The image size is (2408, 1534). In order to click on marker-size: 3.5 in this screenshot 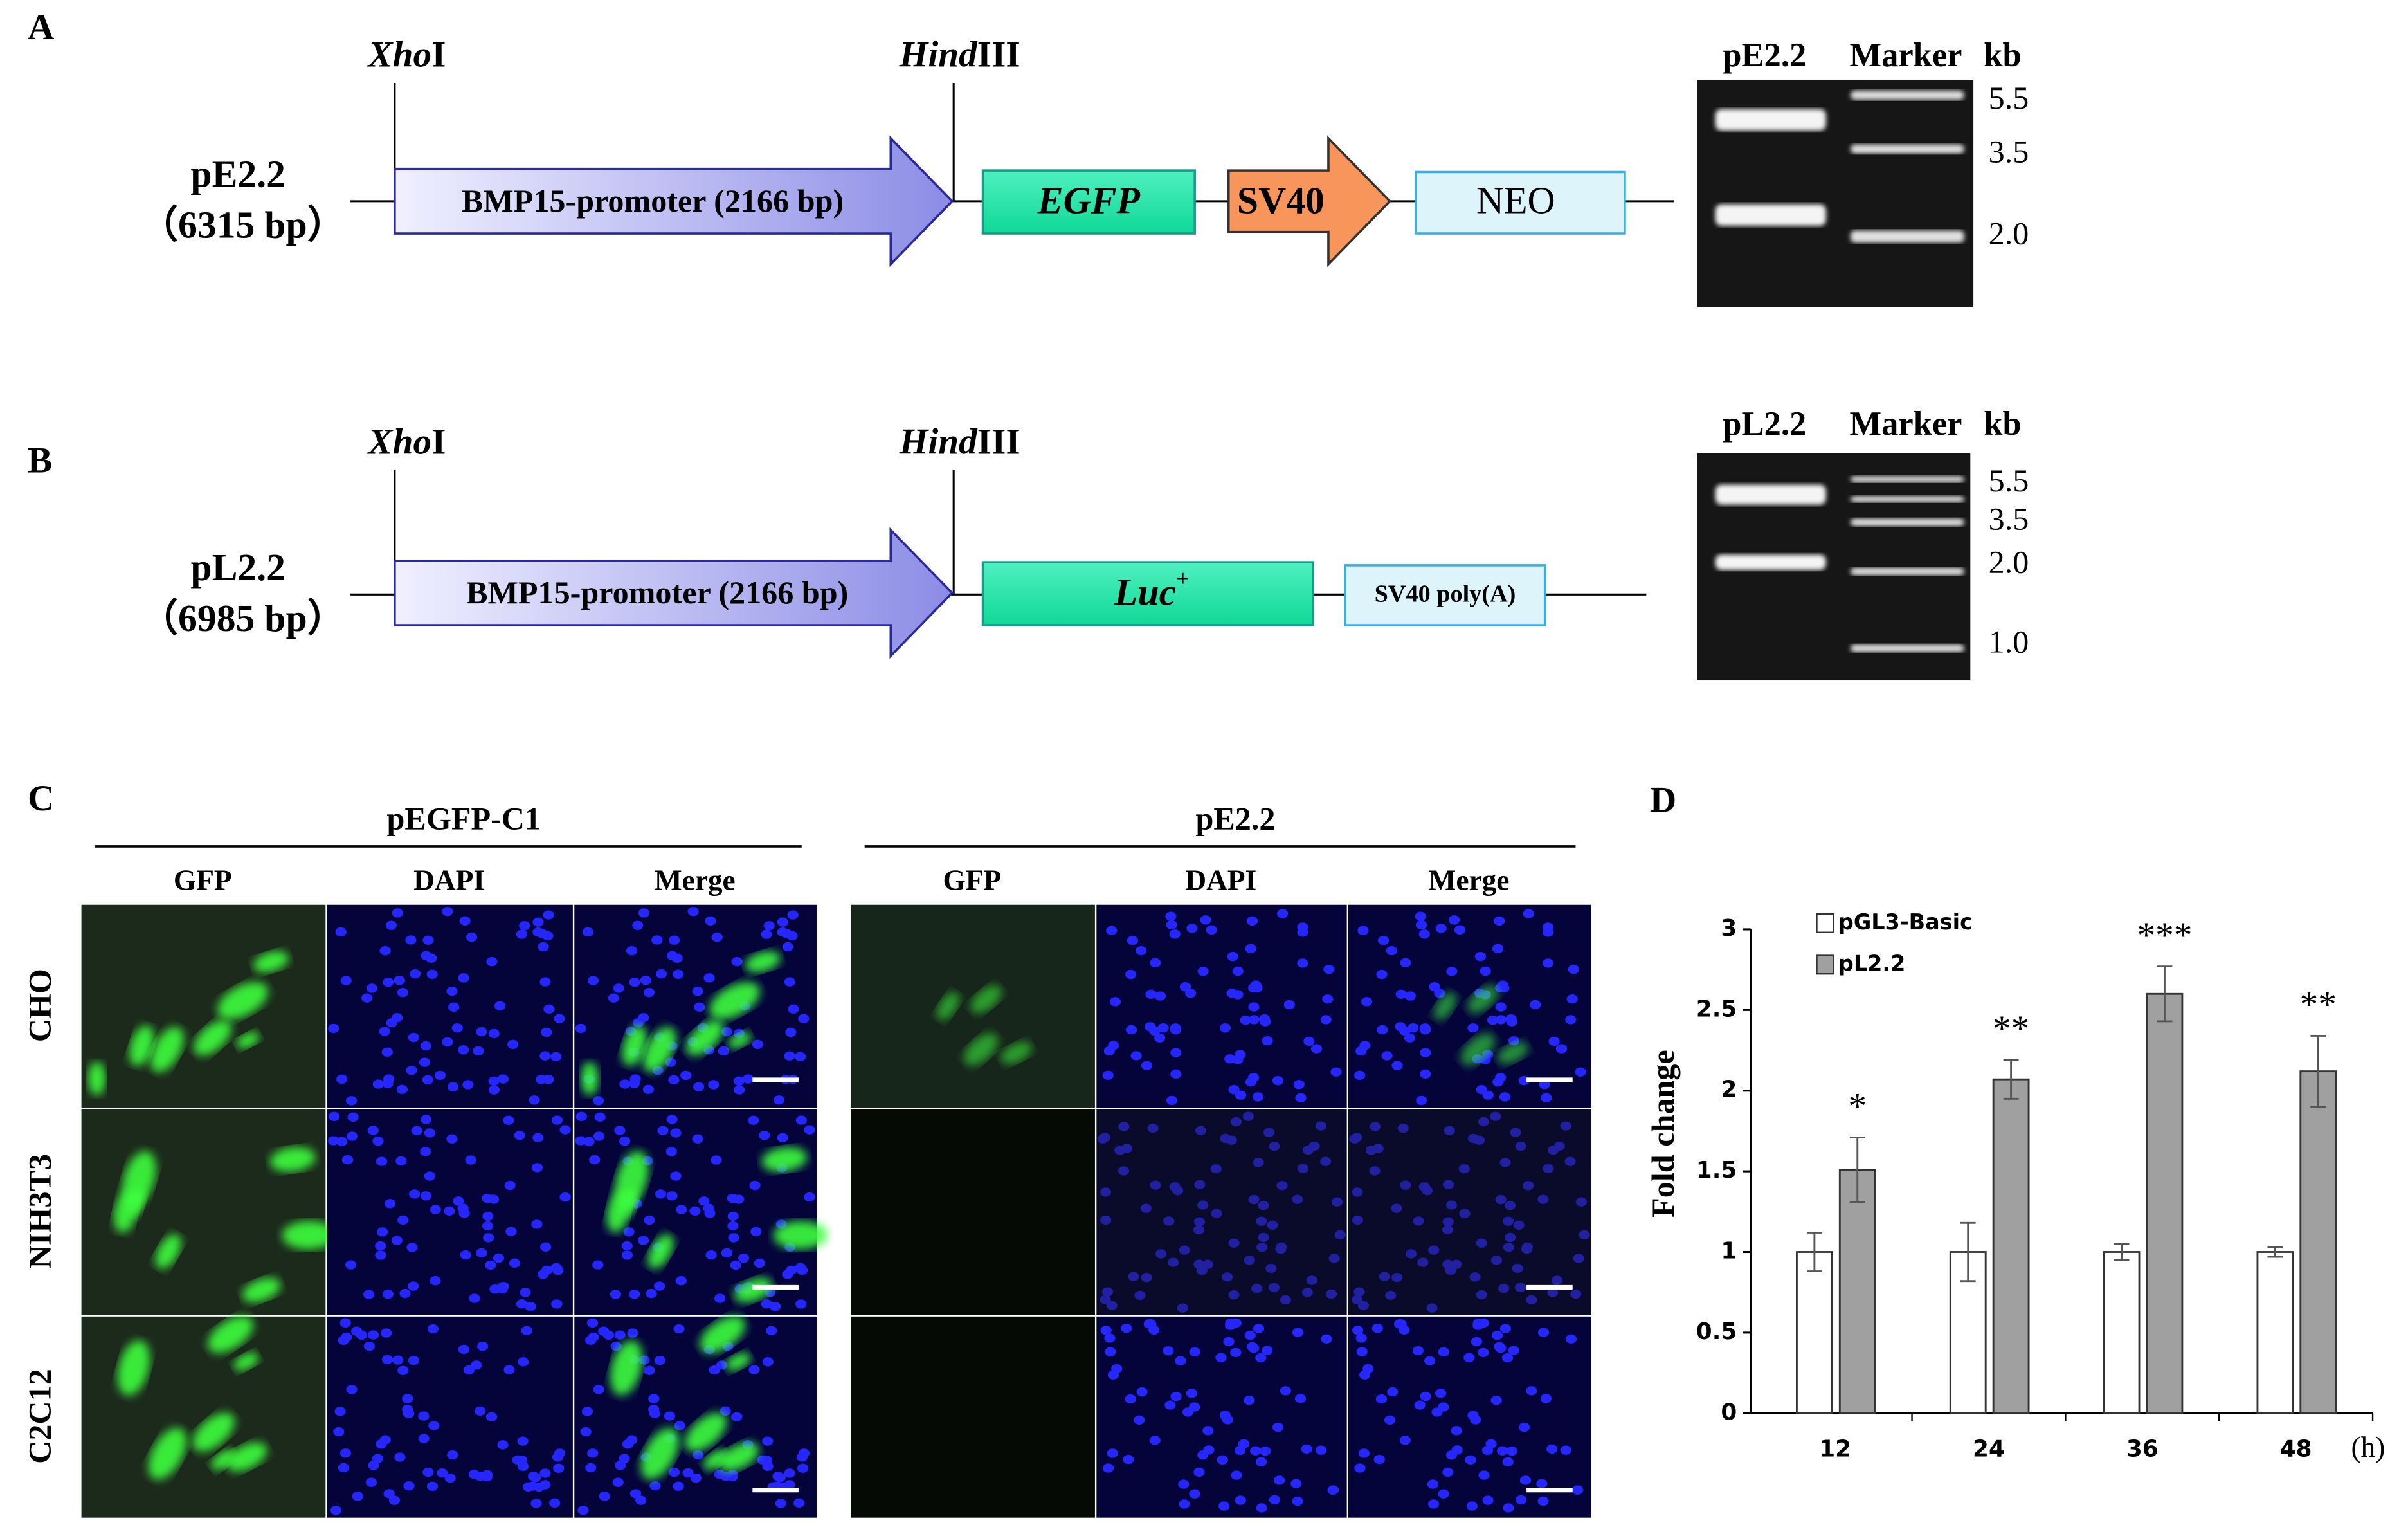, I will do `click(2009, 152)`.